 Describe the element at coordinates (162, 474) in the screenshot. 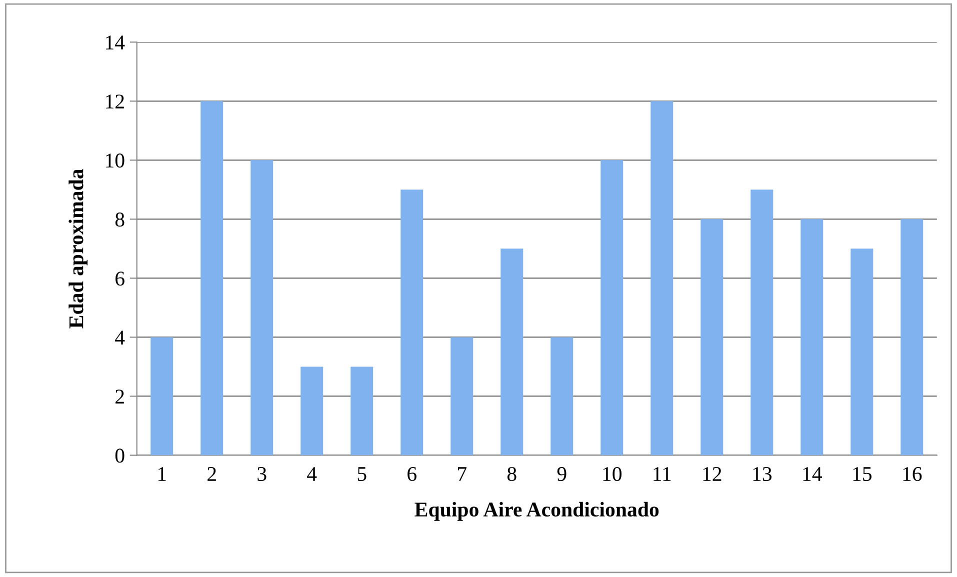

I see `x-tick-label: 1` at that location.